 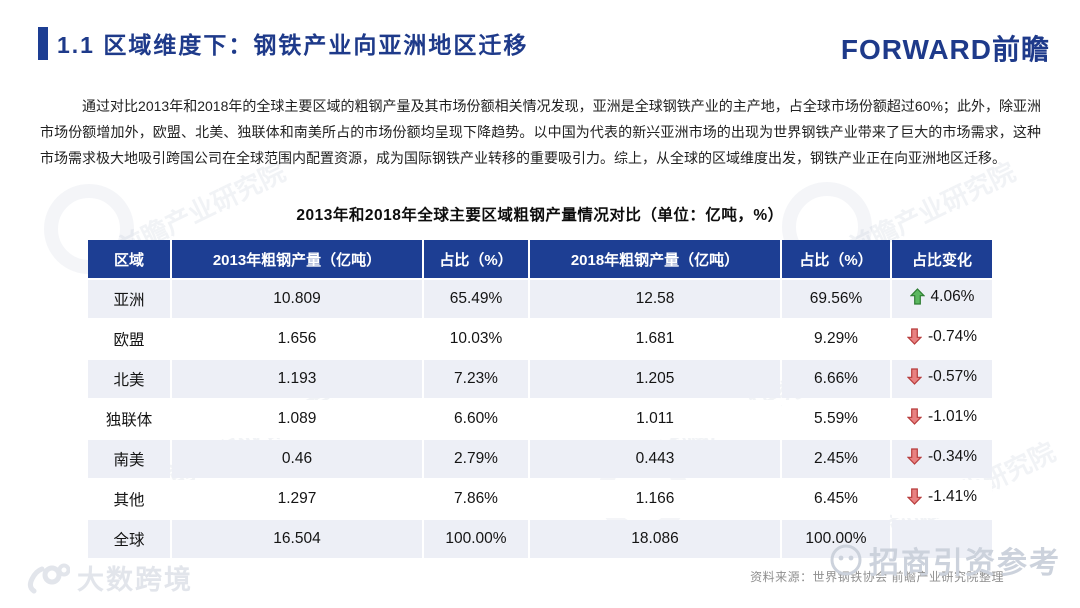 What do you see at coordinates (476, 539) in the screenshot?
I see `cell-share2013: 100.00%` at bounding box center [476, 539].